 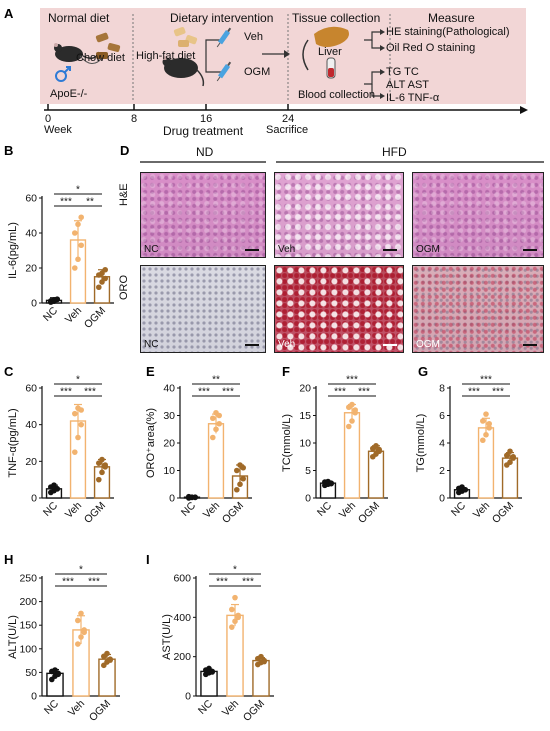 I want to click on panel-label-c: C, so click(x=9, y=371).